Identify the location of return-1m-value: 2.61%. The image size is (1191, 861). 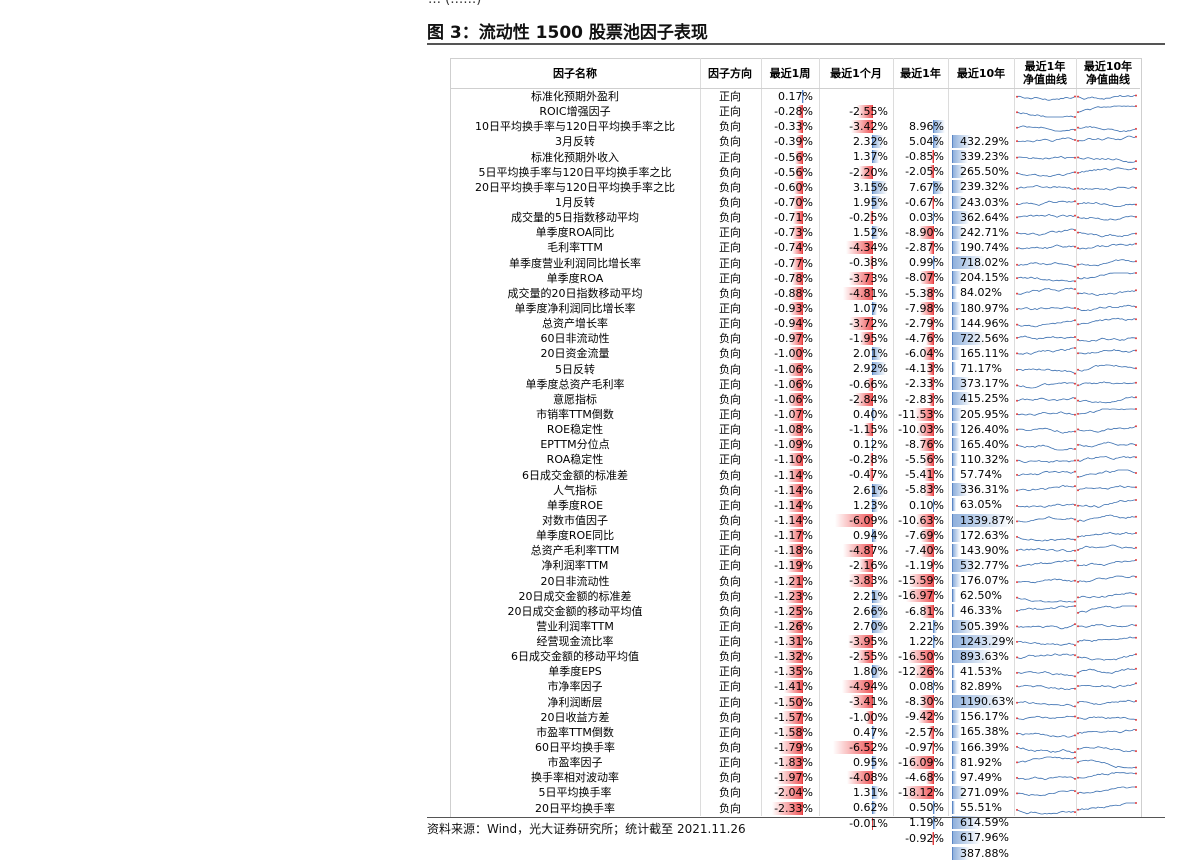
(870, 490).